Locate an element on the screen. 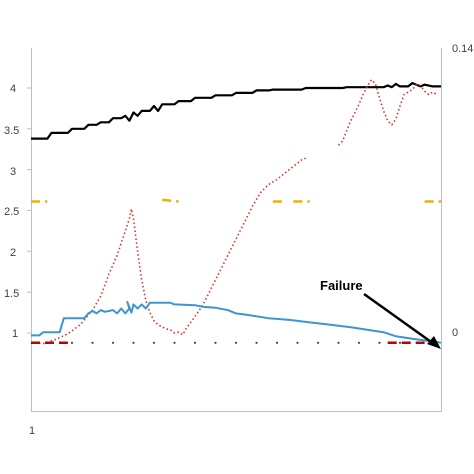  y-left-tick-4: 4 is located at coordinates (13, 89).